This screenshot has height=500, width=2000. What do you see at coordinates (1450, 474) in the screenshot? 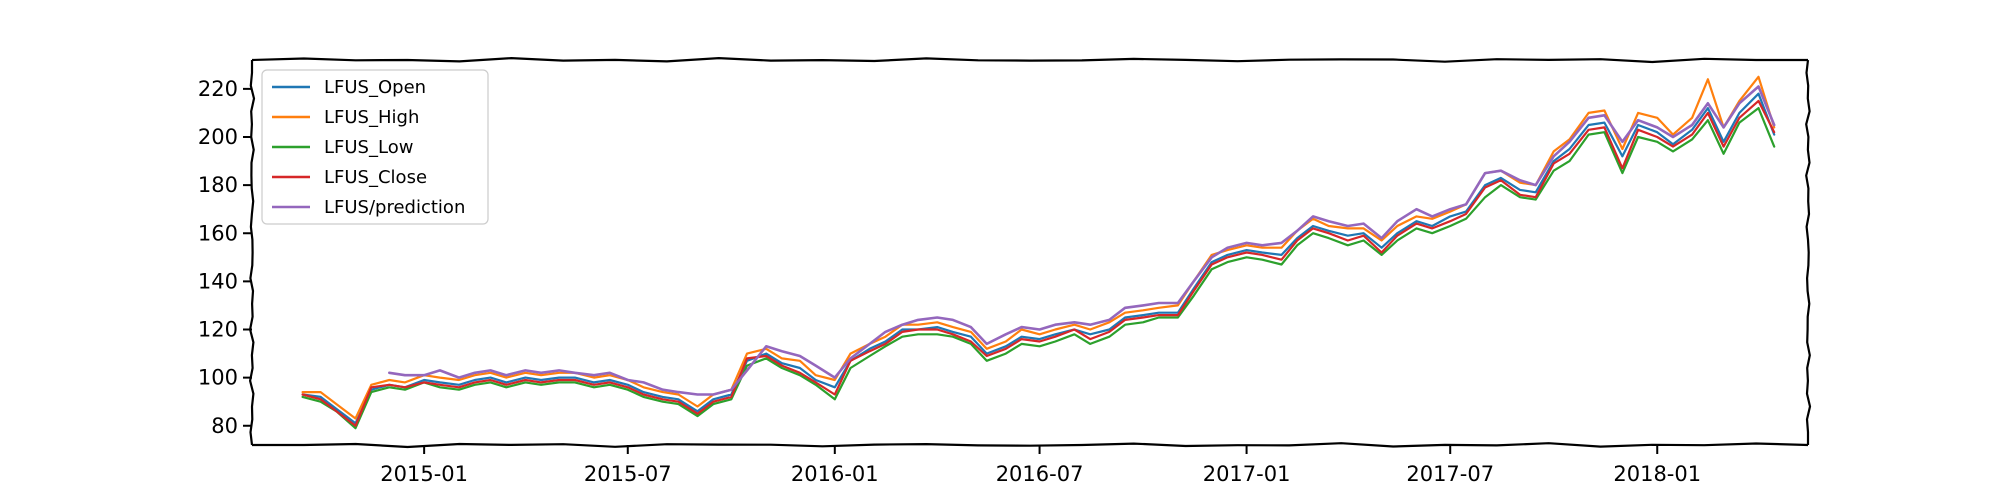
I see `x-tick-label: 2017-07` at bounding box center [1450, 474].